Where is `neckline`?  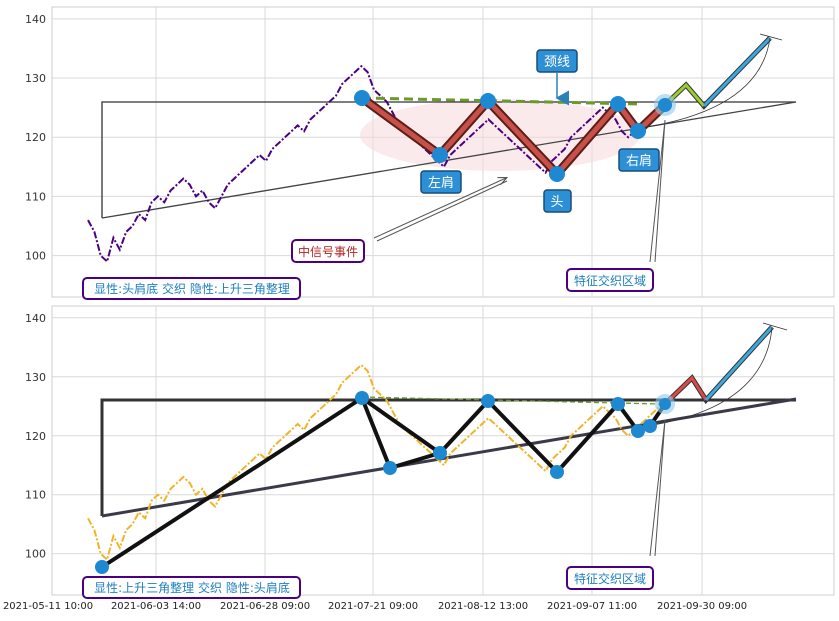
neckline is located at coordinates (501, 101).